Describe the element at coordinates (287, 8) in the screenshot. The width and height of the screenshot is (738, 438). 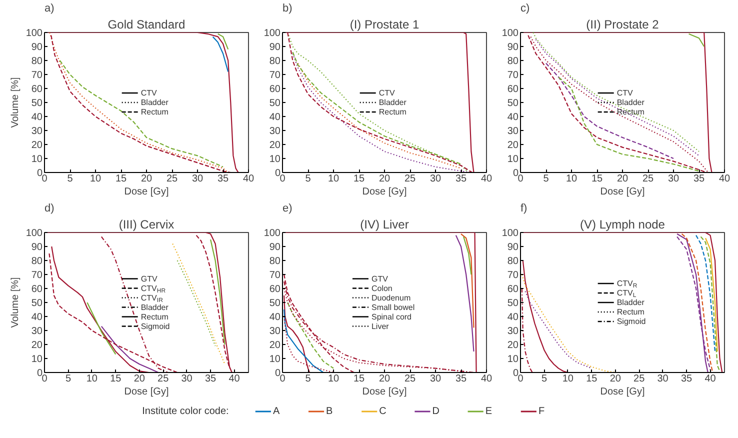
I see `text: b)` at that location.